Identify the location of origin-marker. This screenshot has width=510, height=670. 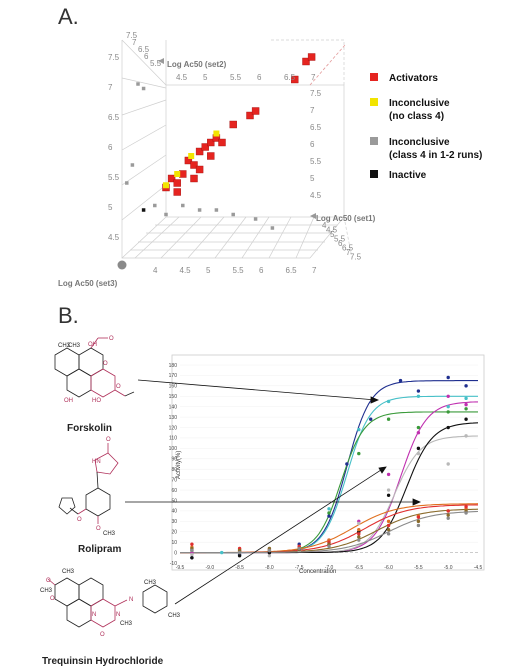
(122, 265).